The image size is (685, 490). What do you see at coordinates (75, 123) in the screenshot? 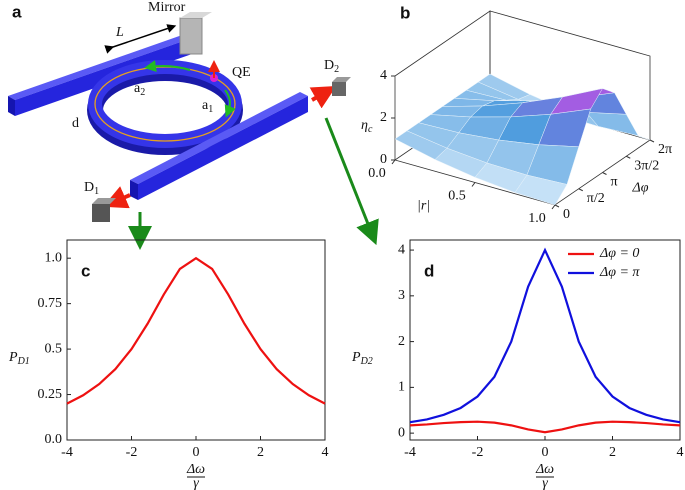
I see `dissipation-label: d` at bounding box center [75, 123].